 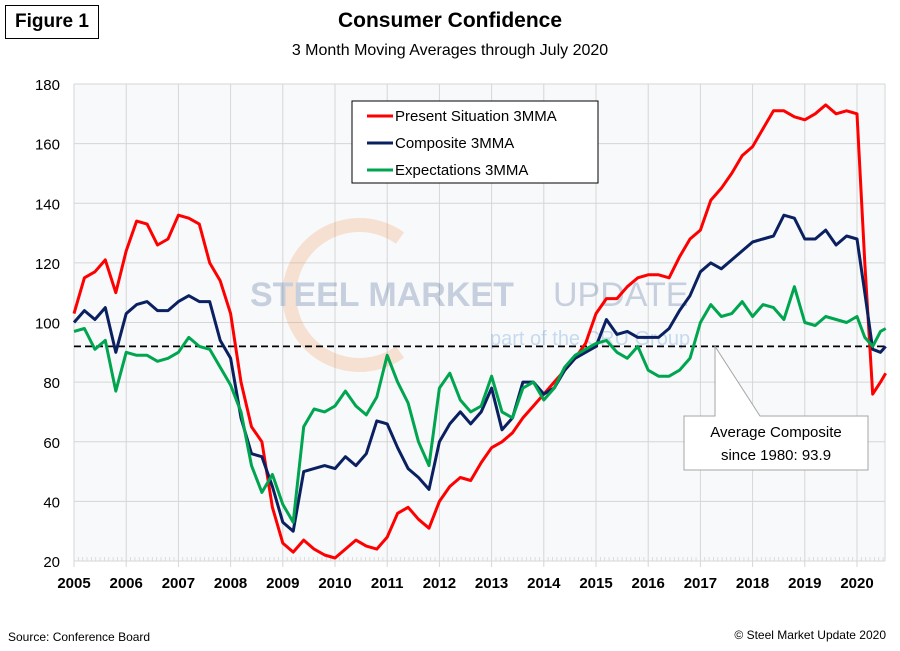 I want to click on annotation-line2: since 1980: 93.9, so click(x=776, y=455).